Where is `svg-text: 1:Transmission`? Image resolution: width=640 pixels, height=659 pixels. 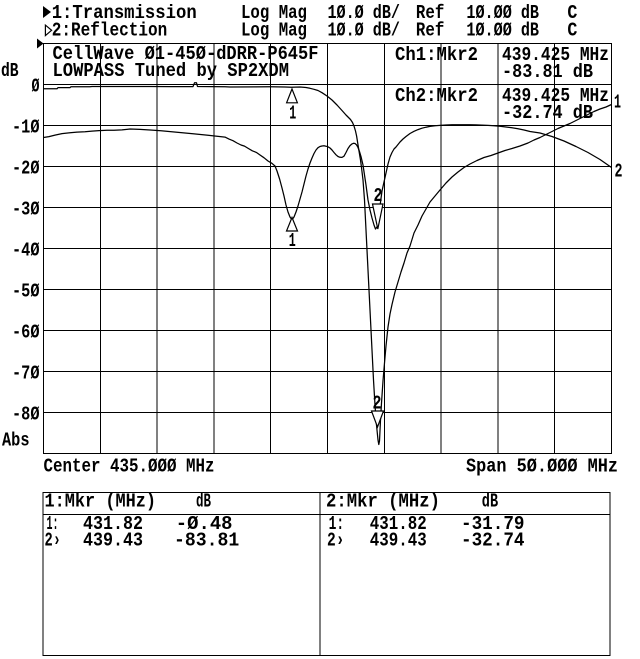
svg-text: 1:Transmission is located at coordinates (124, 13).